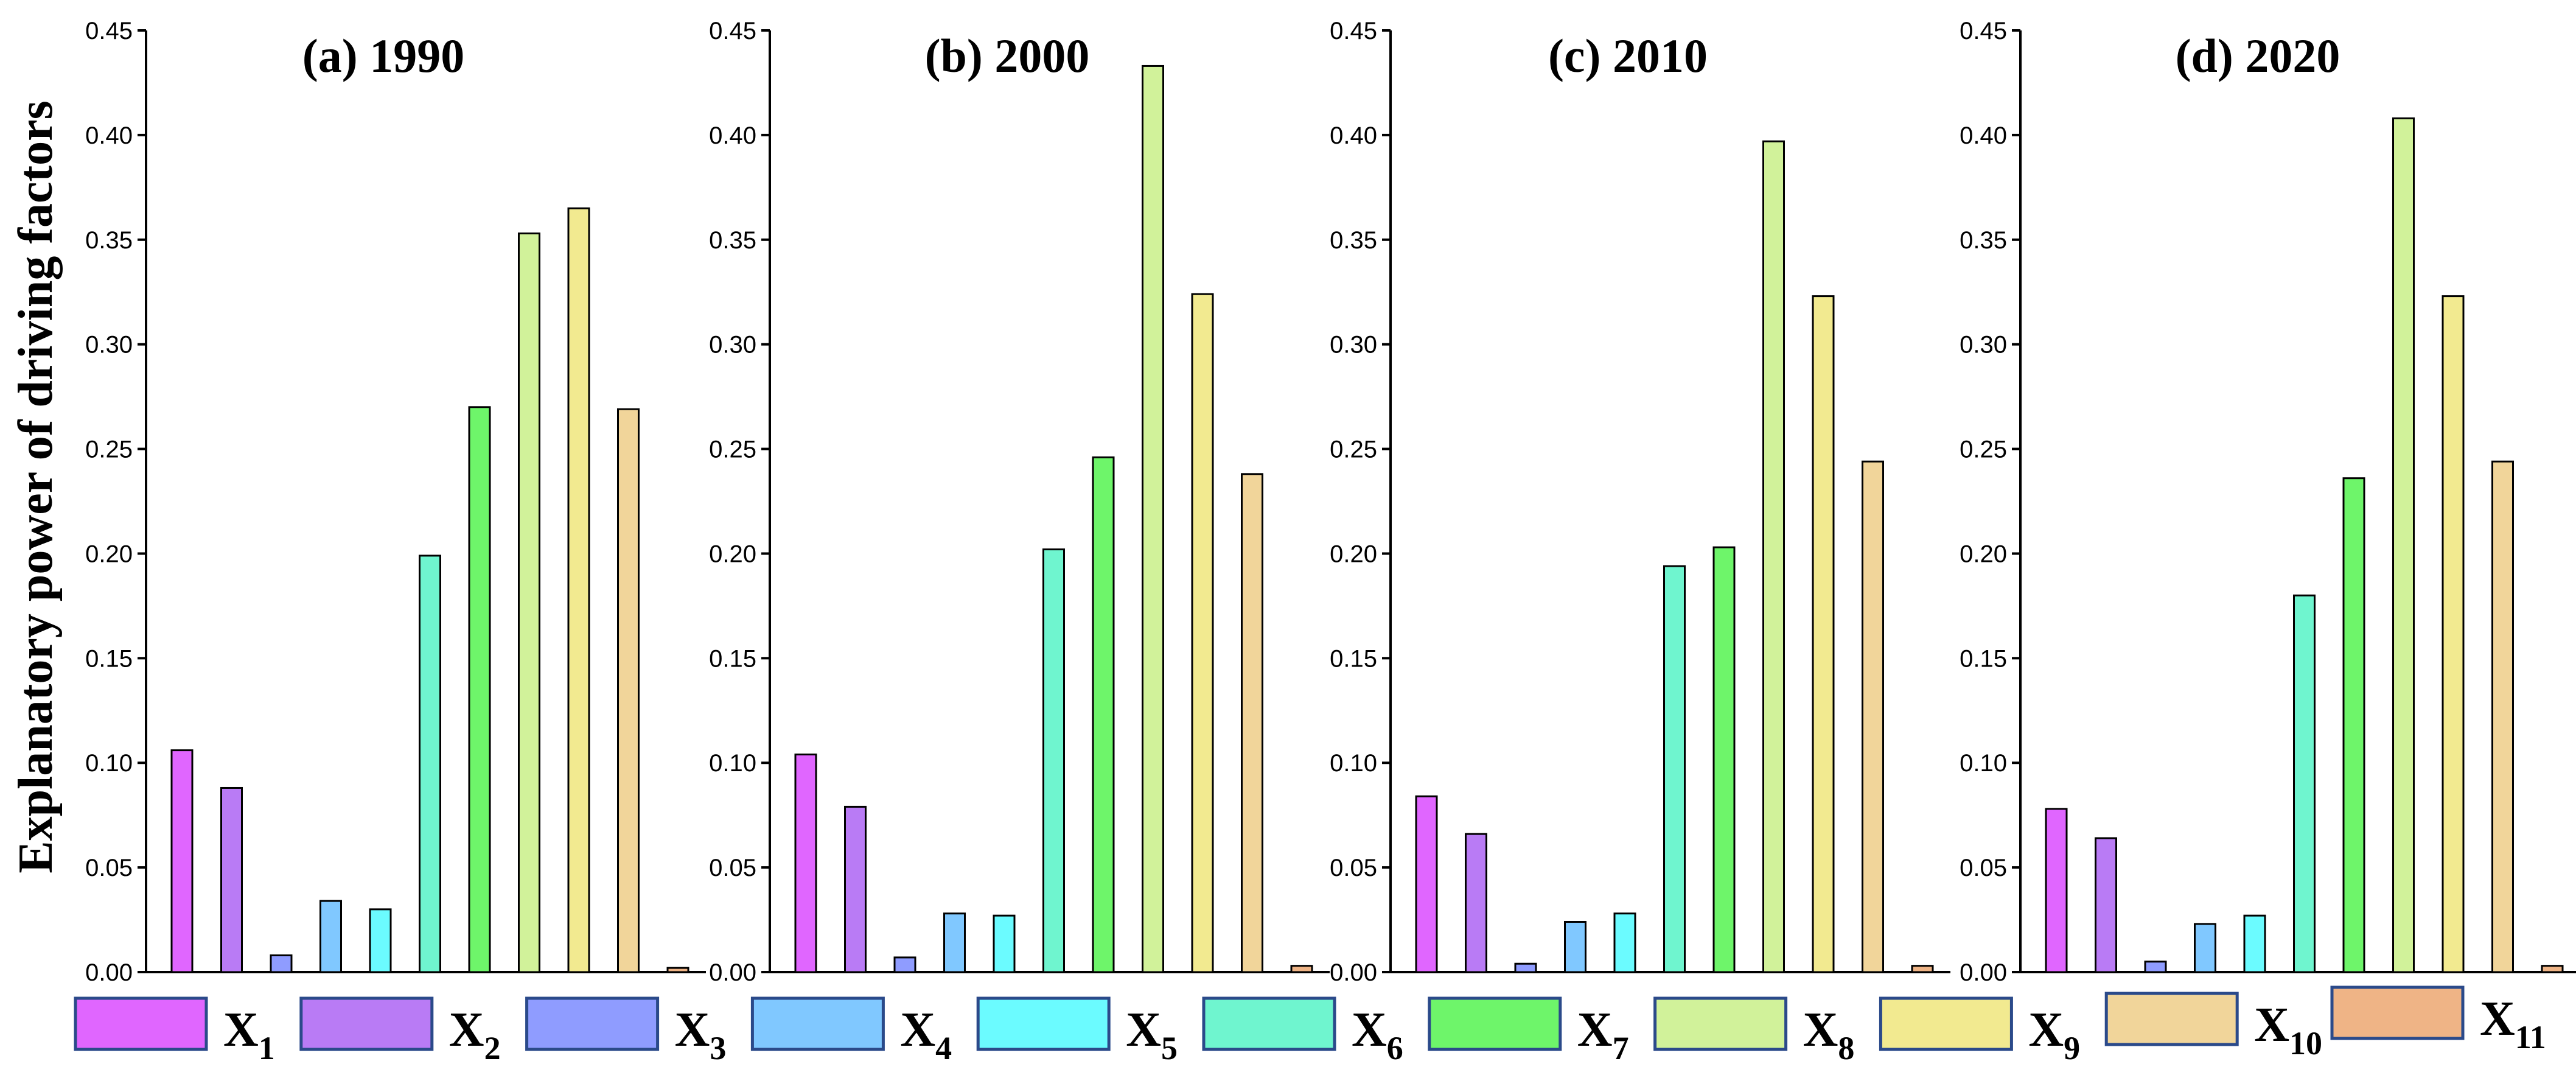 This screenshot has width=2576, height=1078. Describe the element at coordinates (2258, 56) in the screenshot. I see `panel-title: (d) 2020` at that location.